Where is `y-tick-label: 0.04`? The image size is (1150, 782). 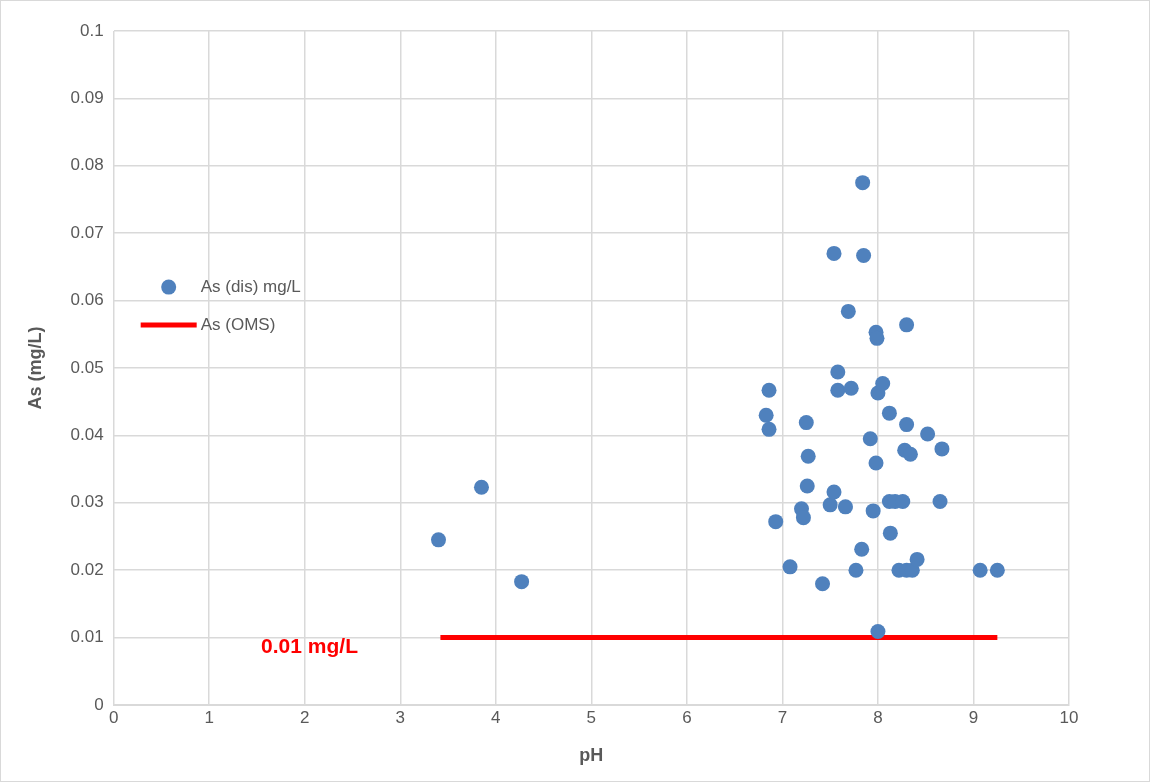
y-tick-label: 0.04 is located at coordinates (87, 435).